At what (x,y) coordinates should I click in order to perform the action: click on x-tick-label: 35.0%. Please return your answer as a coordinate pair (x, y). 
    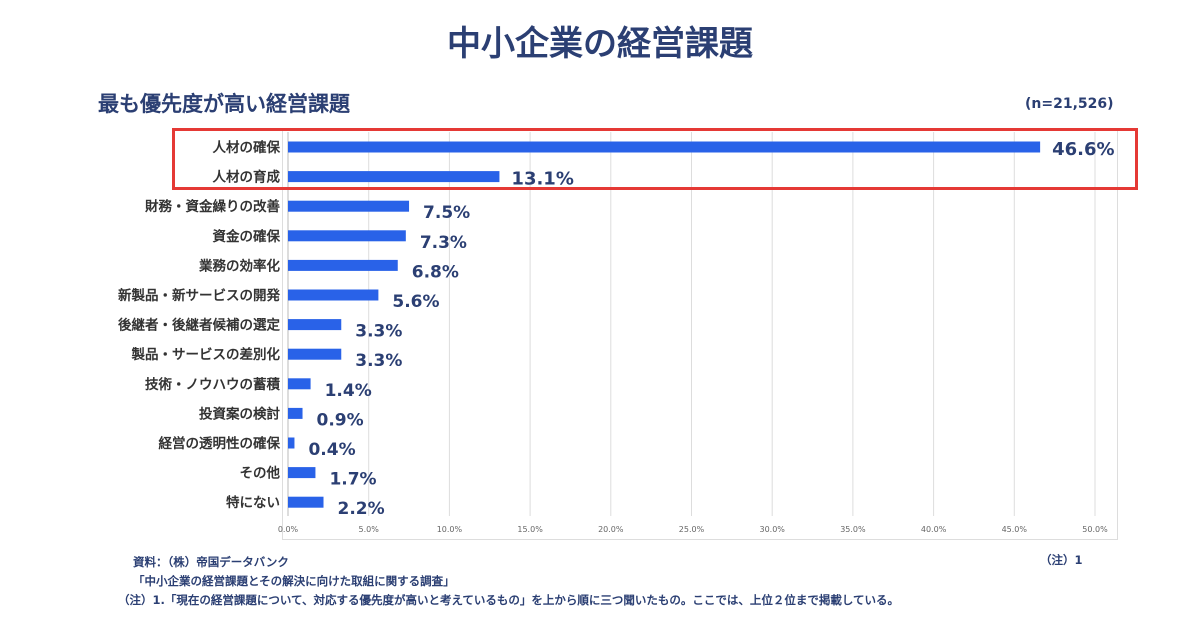
    Looking at the image, I should click on (853, 529).